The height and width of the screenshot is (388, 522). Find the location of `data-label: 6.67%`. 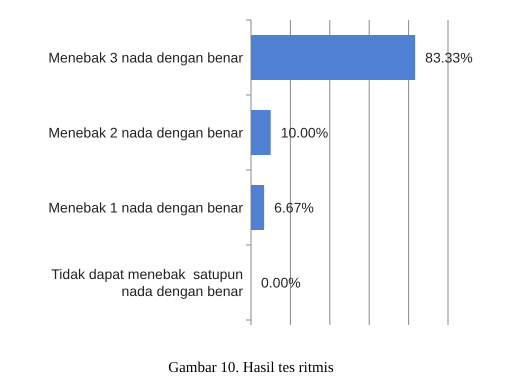

data-label: 6.67% is located at coordinates (294, 207).